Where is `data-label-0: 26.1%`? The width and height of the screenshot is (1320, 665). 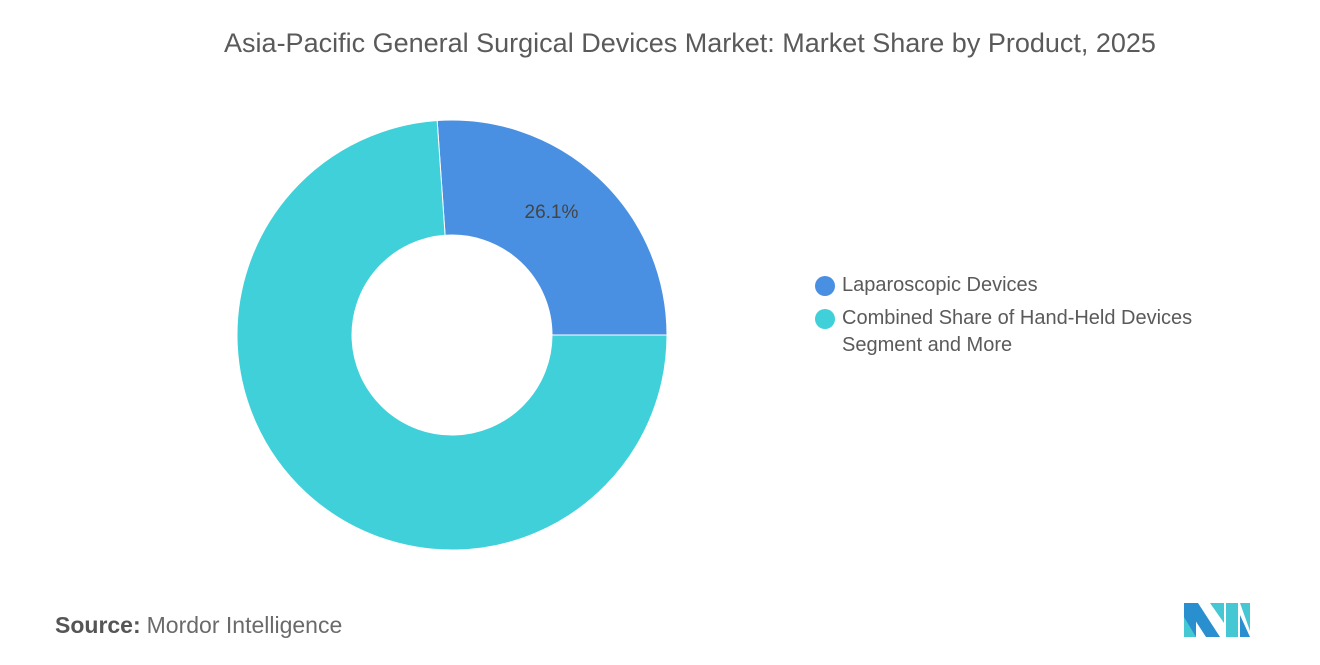 data-label-0: 26.1% is located at coordinates (552, 212).